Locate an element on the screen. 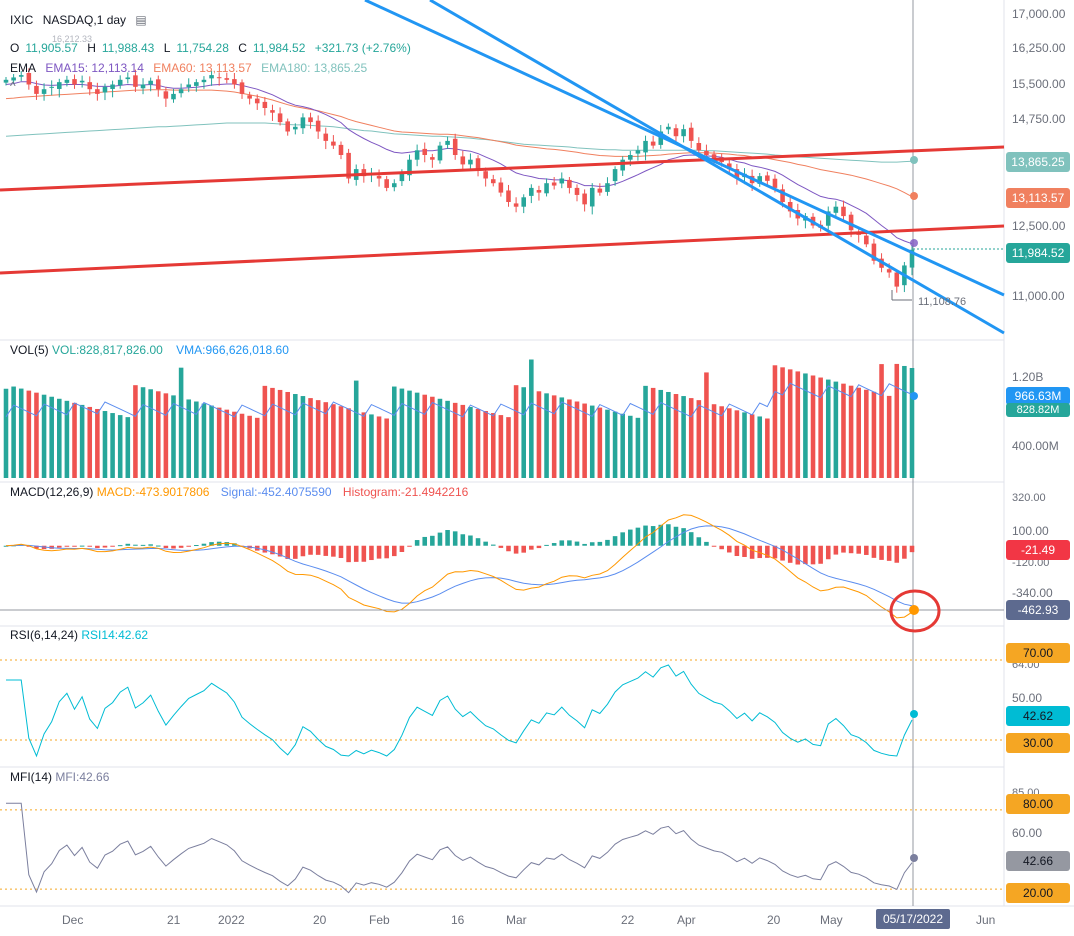 The width and height of the screenshot is (1074, 936). ema60-value: EMA60: 13,113.57 is located at coordinates (202, 68).